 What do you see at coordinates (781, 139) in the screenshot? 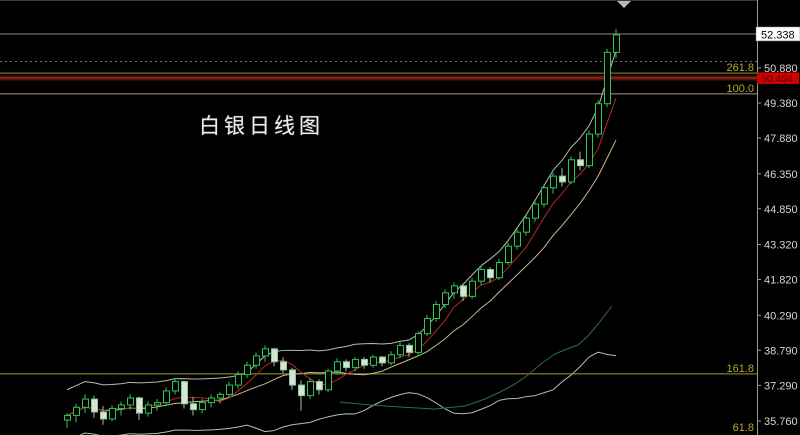
I see `y-axis-label: 47.880` at bounding box center [781, 139].